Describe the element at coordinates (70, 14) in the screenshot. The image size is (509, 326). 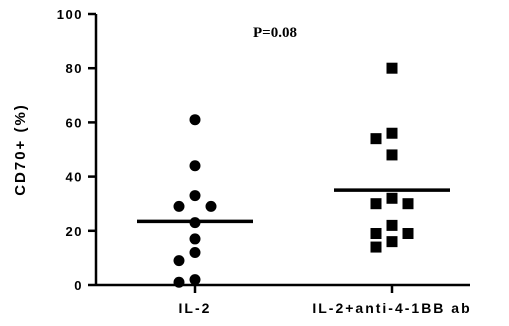
I see `y-tick-label: 100` at that location.